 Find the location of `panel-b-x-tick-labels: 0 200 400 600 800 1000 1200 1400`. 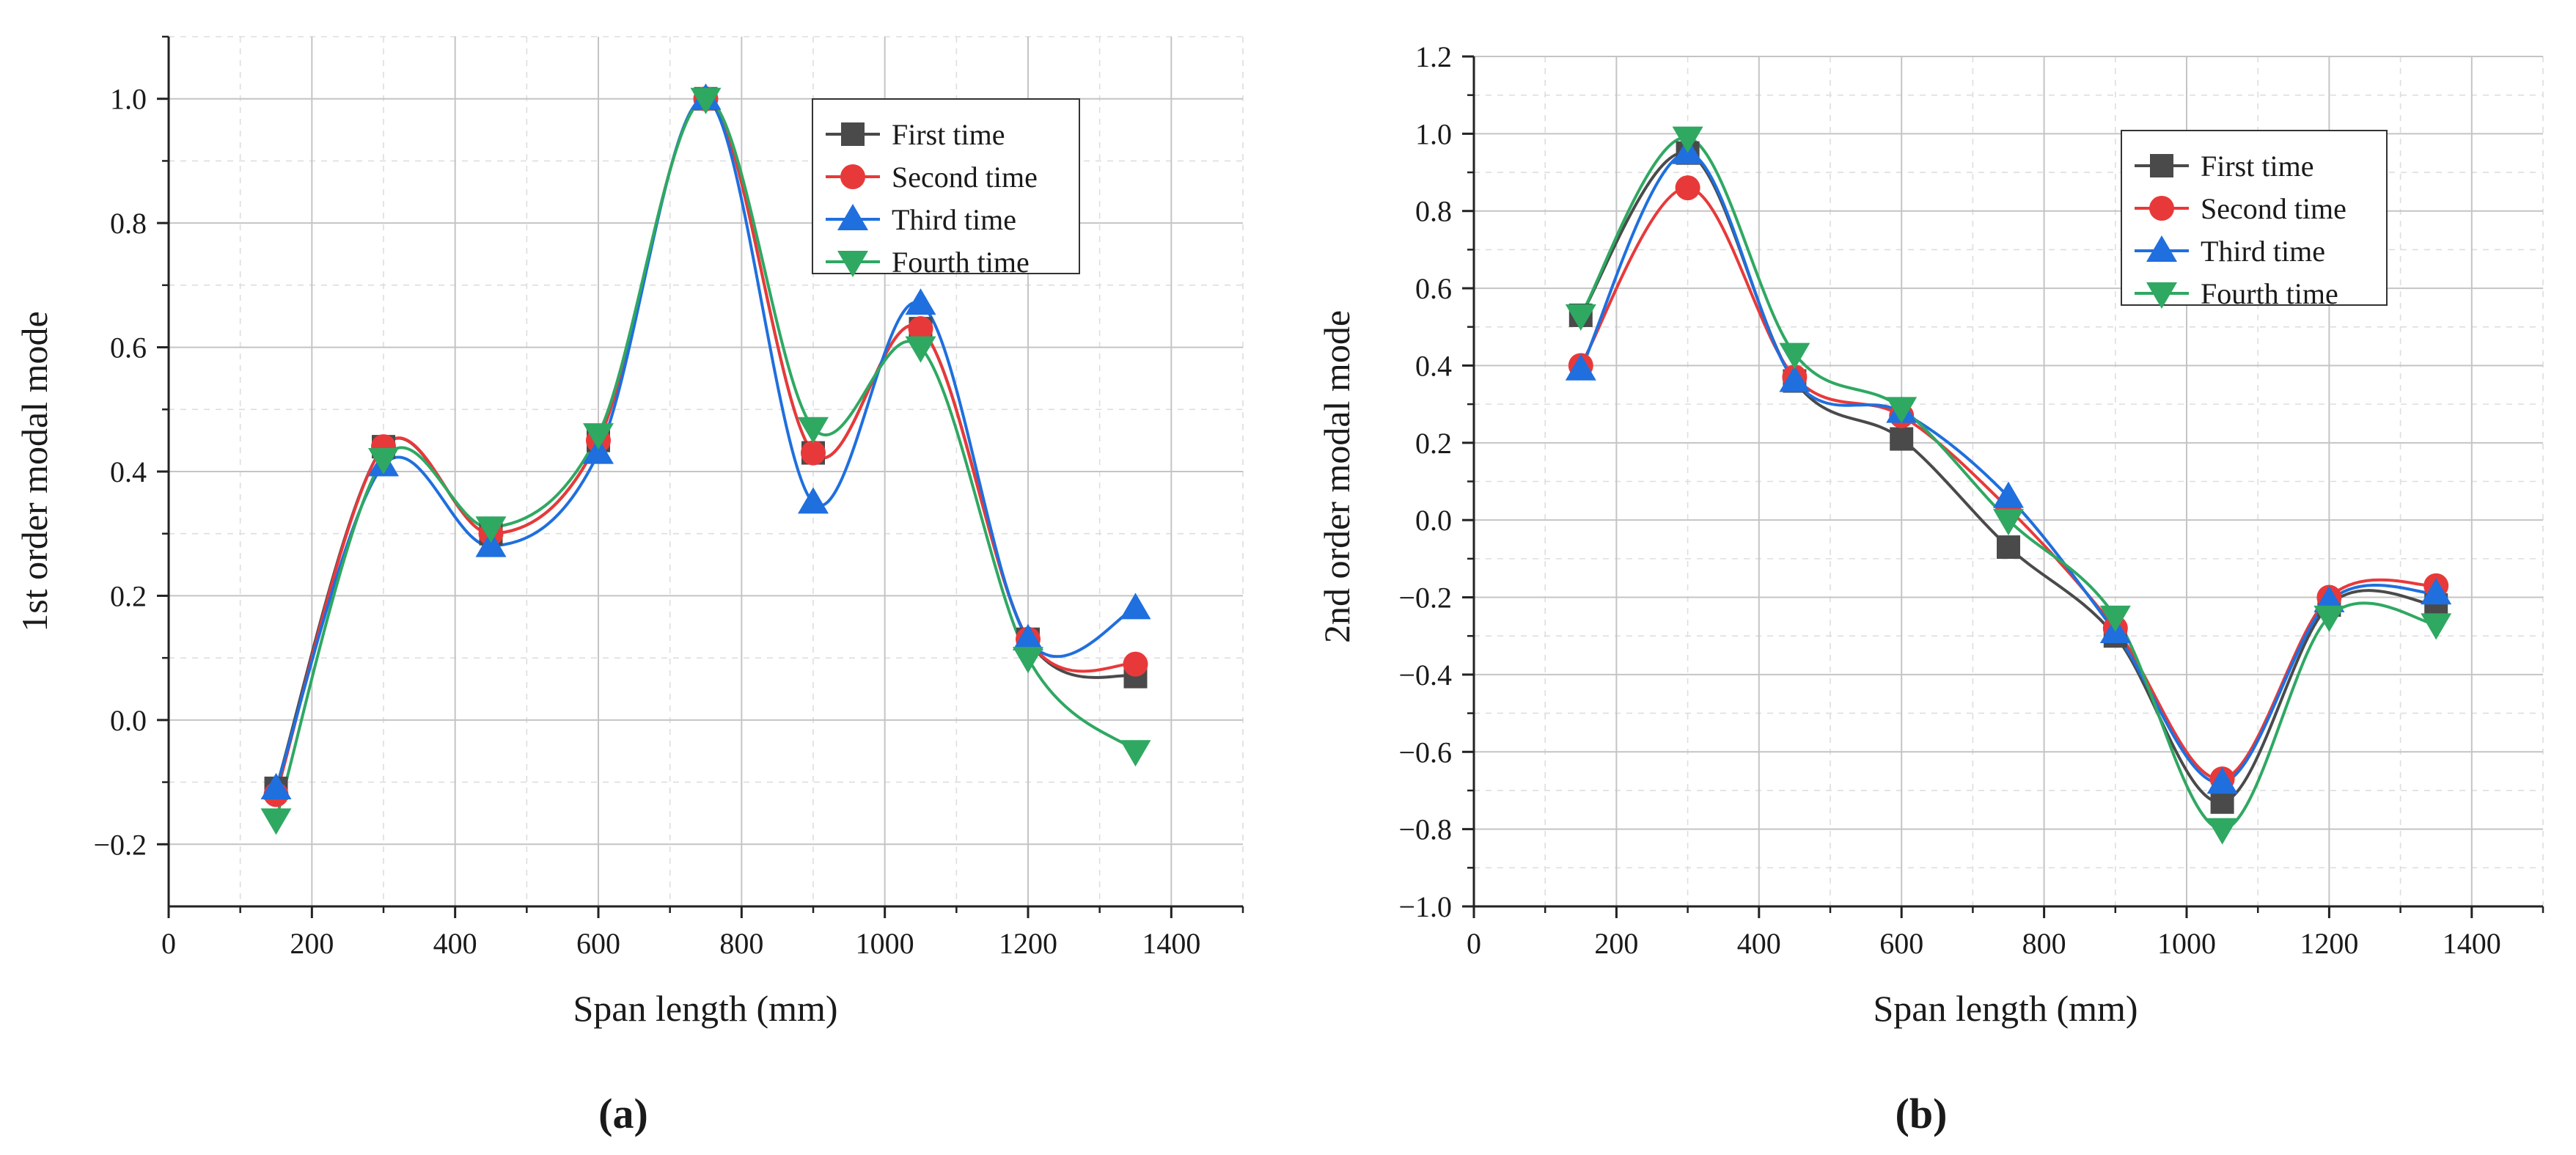

panel-b-x-tick-labels: 0 200 400 600 800 1000 1200 1400 is located at coordinates (1984, 943).